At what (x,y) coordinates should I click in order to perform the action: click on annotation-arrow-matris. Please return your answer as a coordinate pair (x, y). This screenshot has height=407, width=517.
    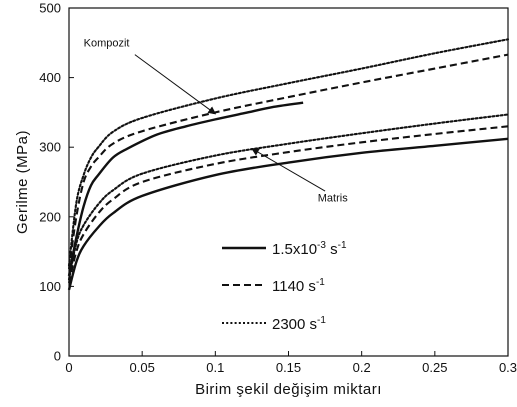
    Looking at the image, I should click on (288, 170).